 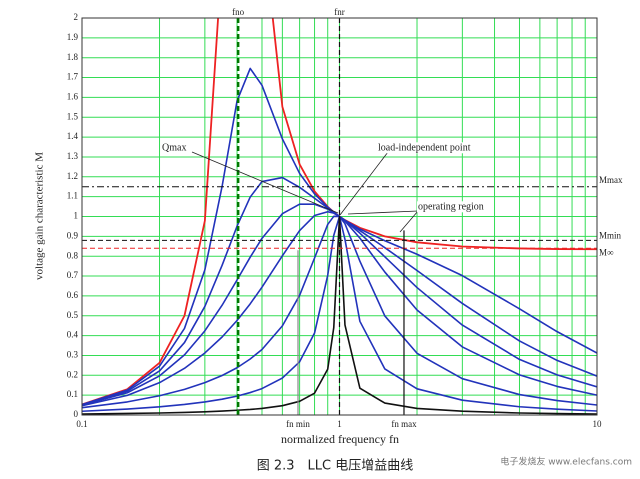 What do you see at coordinates (73, 255) in the screenshot?
I see `y-tick-label: 0.8` at bounding box center [73, 255].